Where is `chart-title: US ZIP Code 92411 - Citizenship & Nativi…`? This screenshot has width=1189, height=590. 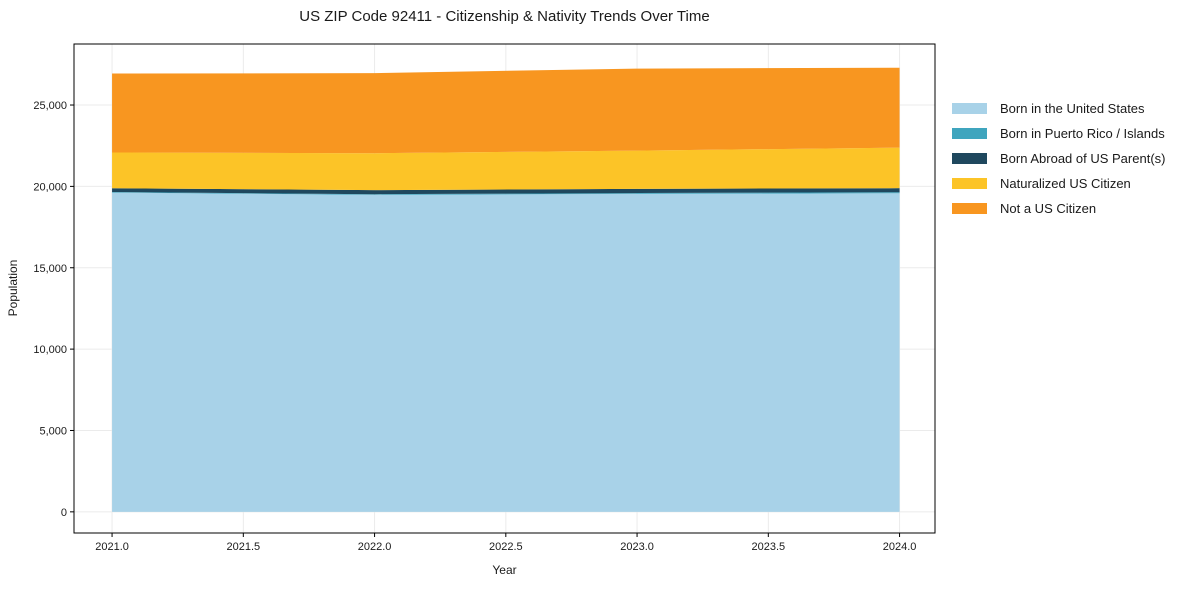 chart-title: US ZIP Code 92411 - Citizenship & Nativi… is located at coordinates (504, 16).